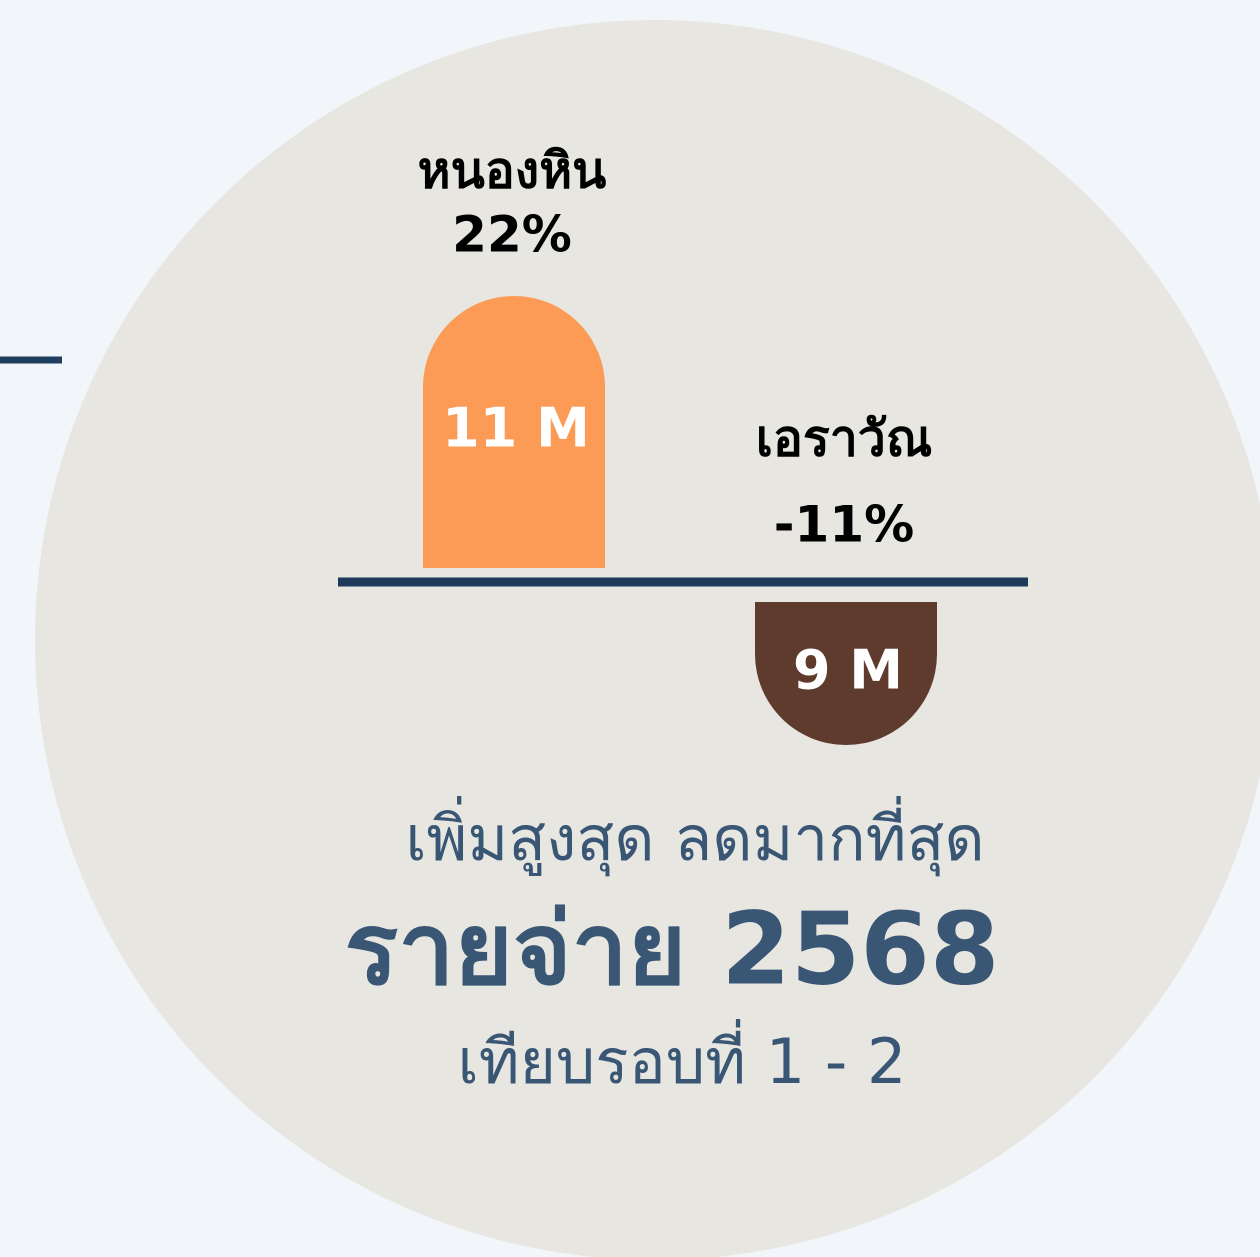 The image size is (1260, 1257). What do you see at coordinates (844, 439) in the screenshot?
I see `category-label: เอราวัณ` at bounding box center [844, 439].